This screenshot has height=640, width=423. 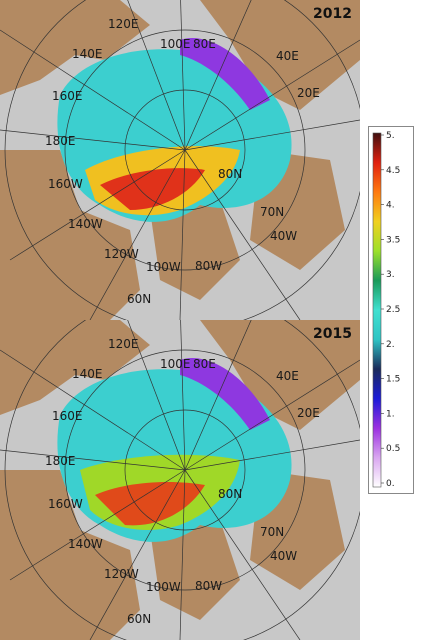 I want to click on year-label-2015: 2015, so click(x=332, y=334).